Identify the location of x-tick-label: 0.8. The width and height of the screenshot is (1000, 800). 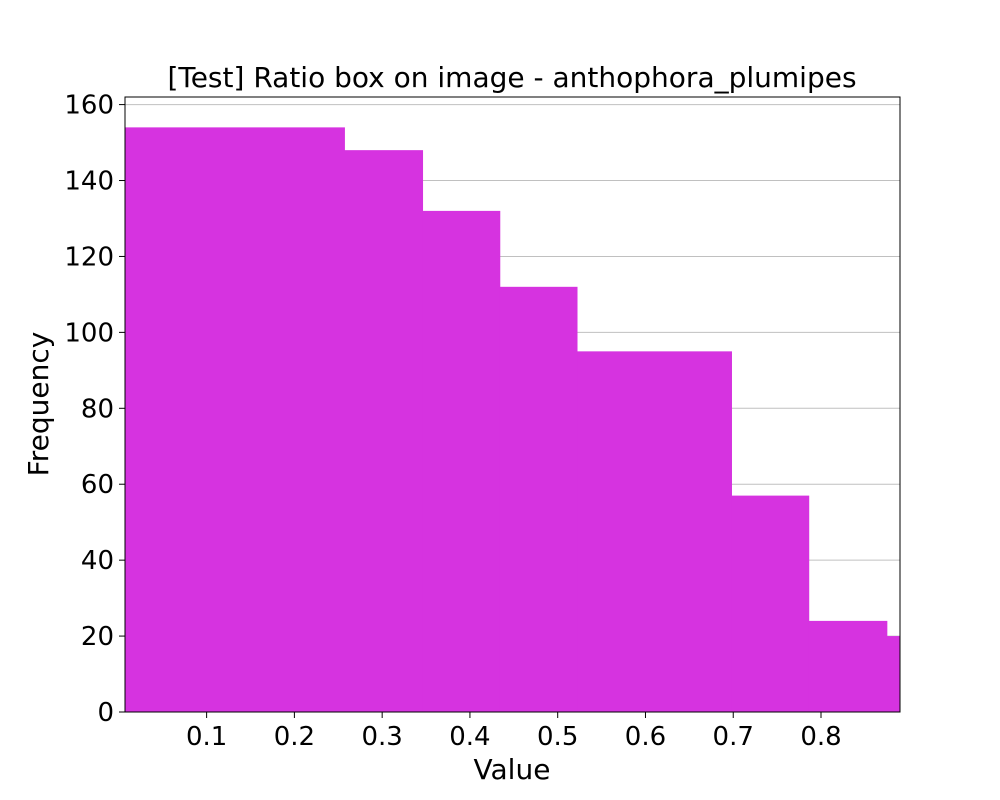
(820, 737).